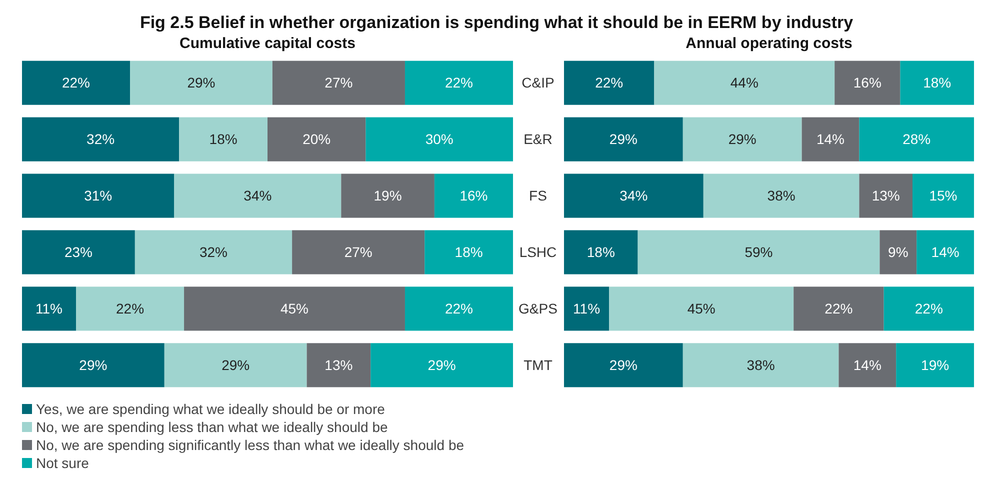 The image size is (993, 477). I want to click on y-tick-label: G&PS, so click(538, 308).